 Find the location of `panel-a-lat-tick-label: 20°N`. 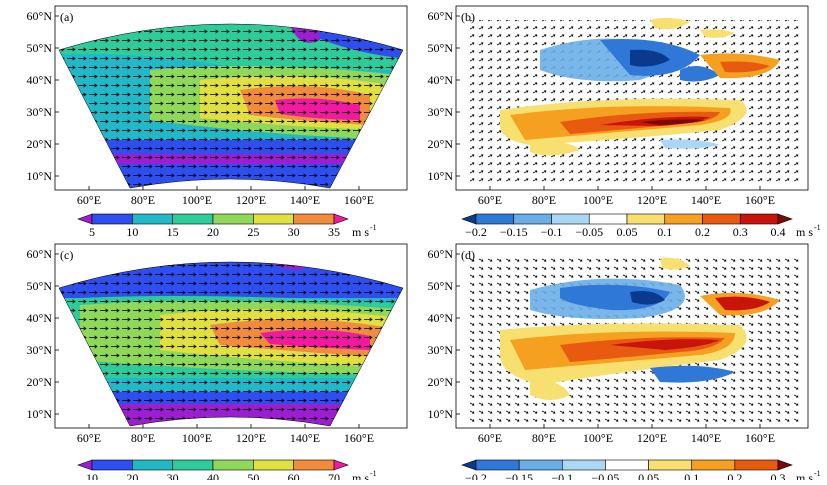

panel-a-lat-tick-label: 20°N is located at coordinates (40, 144).